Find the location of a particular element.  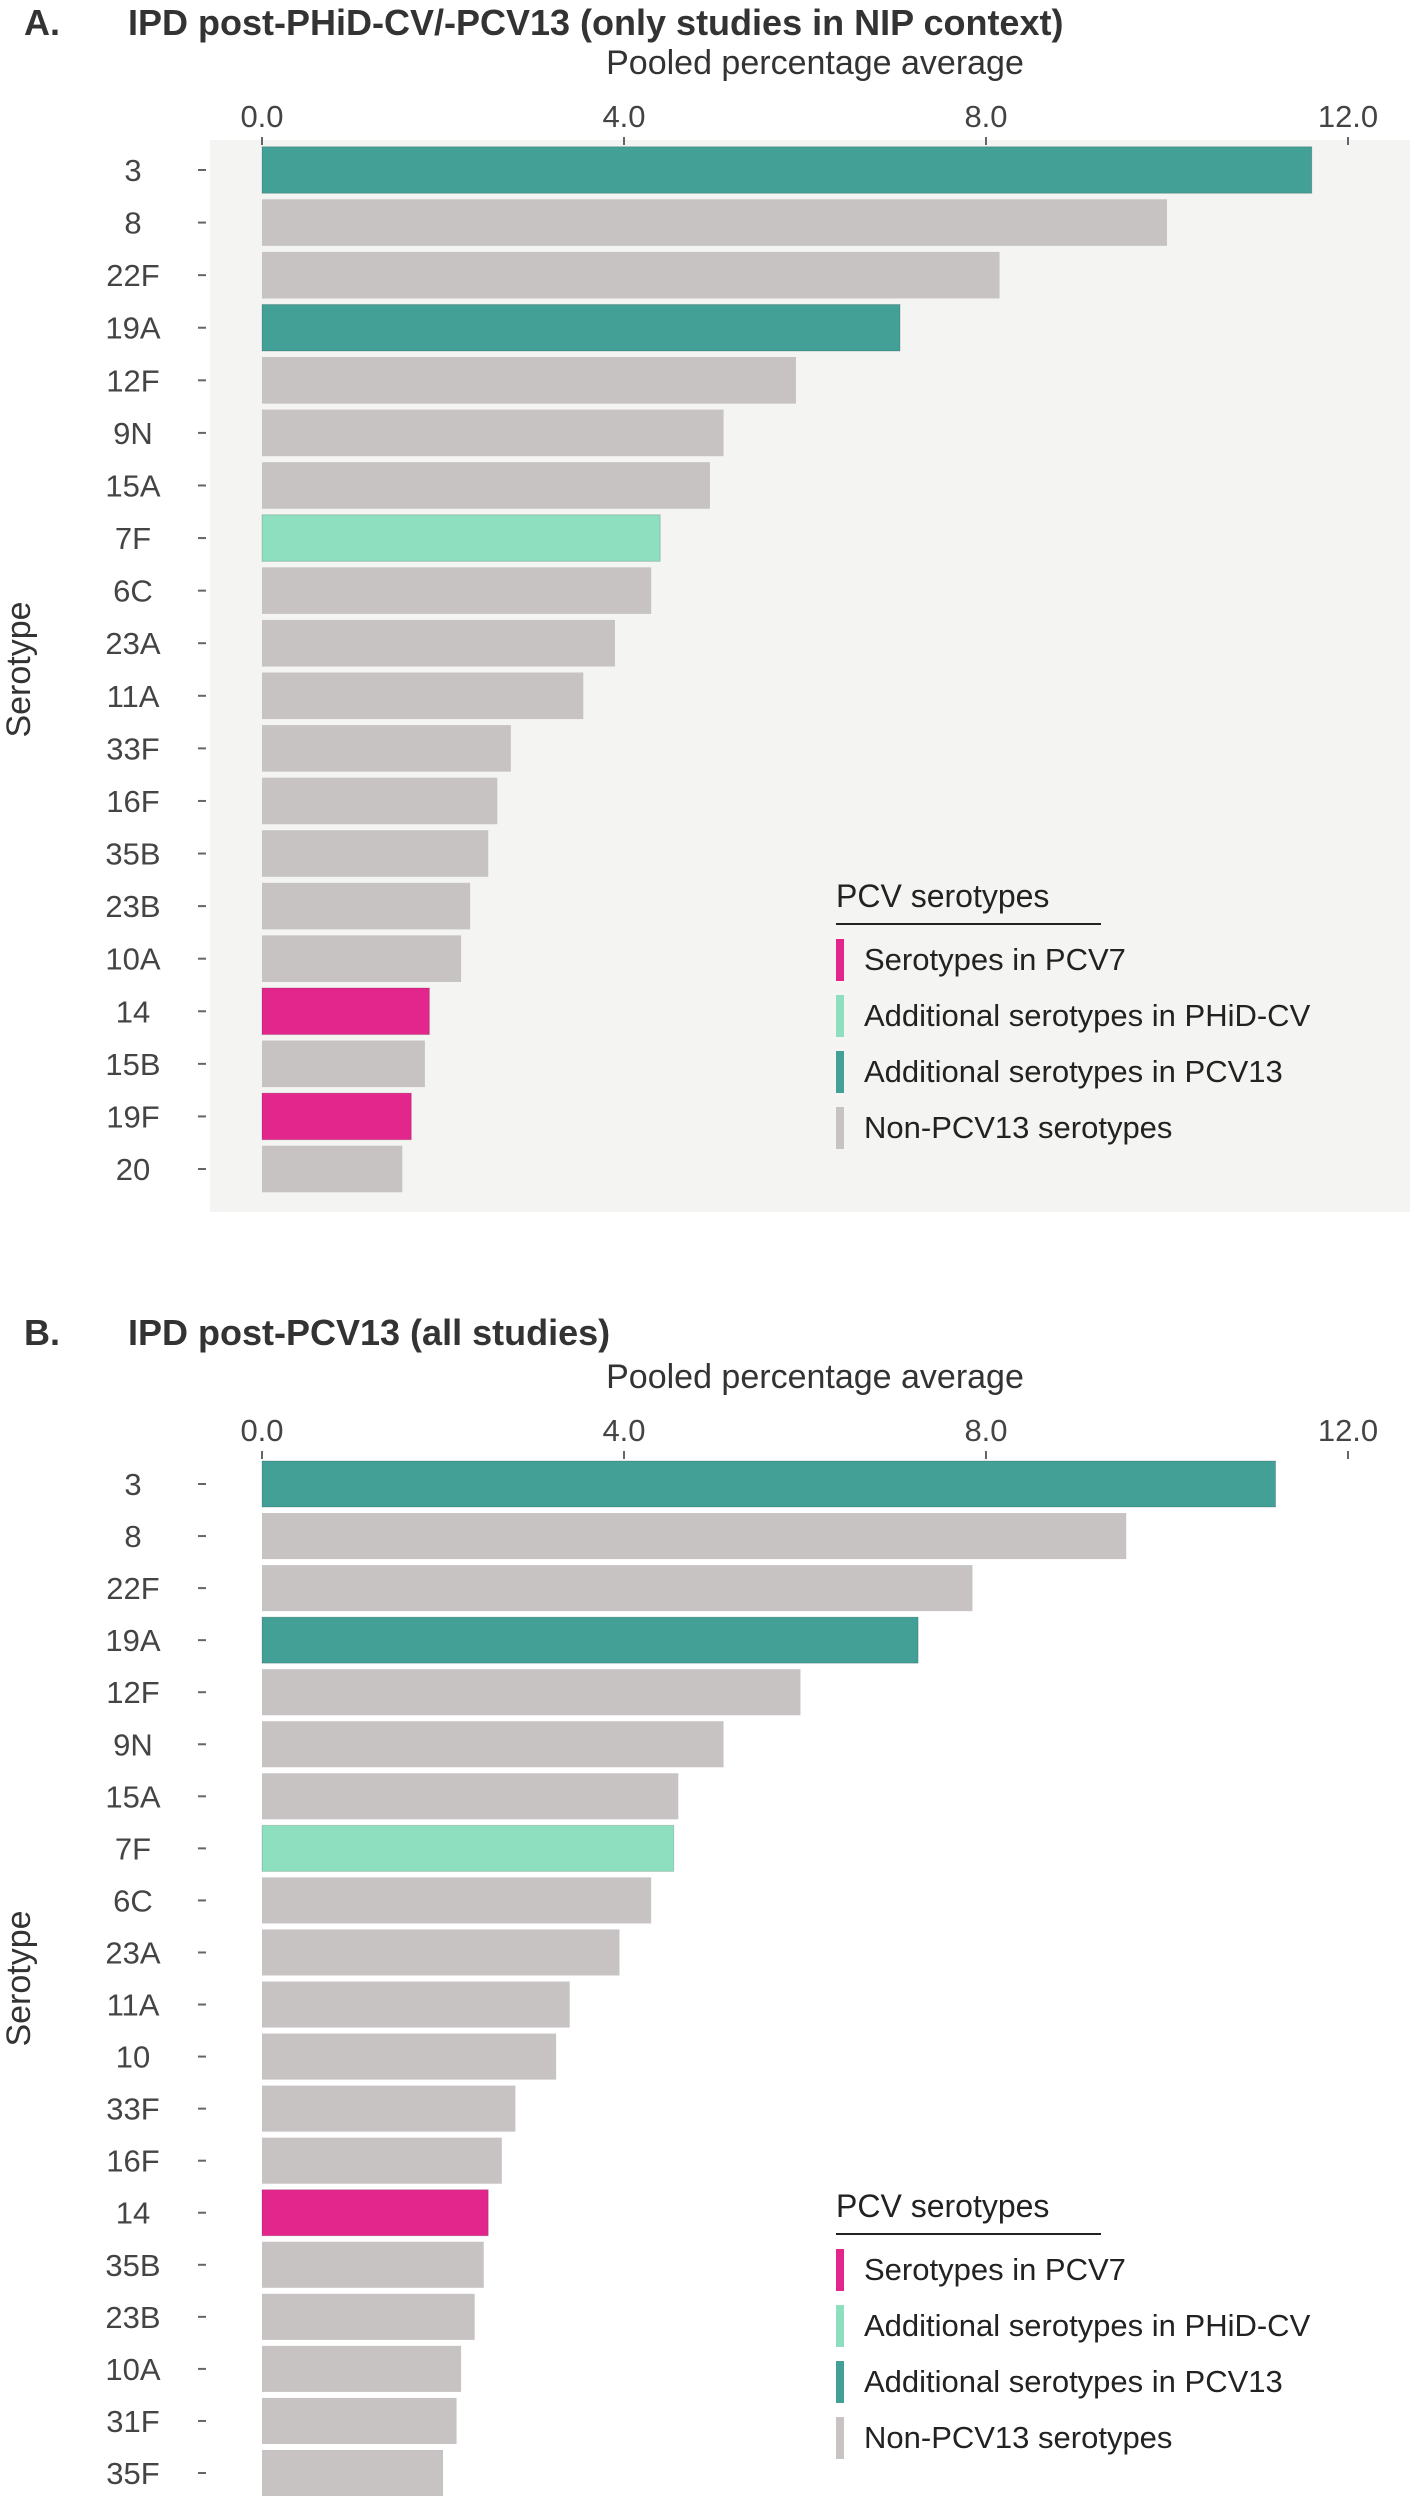

bar-19f is located at coordinates (336, 1116).